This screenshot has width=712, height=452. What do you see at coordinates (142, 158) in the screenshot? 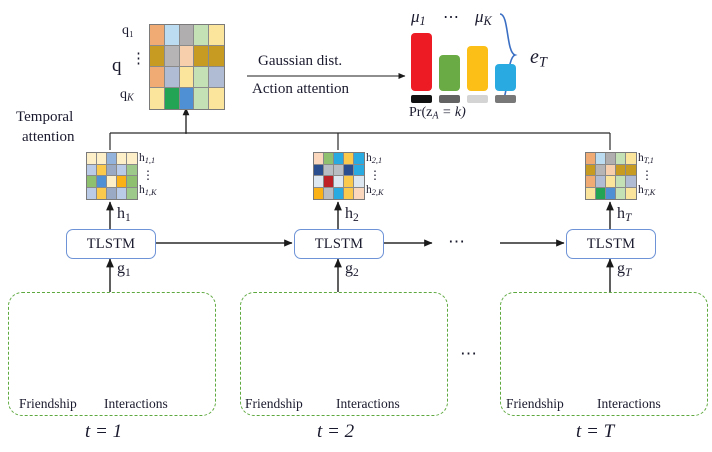
I see `h1-first-base: h` at bounding box center [142, 158].